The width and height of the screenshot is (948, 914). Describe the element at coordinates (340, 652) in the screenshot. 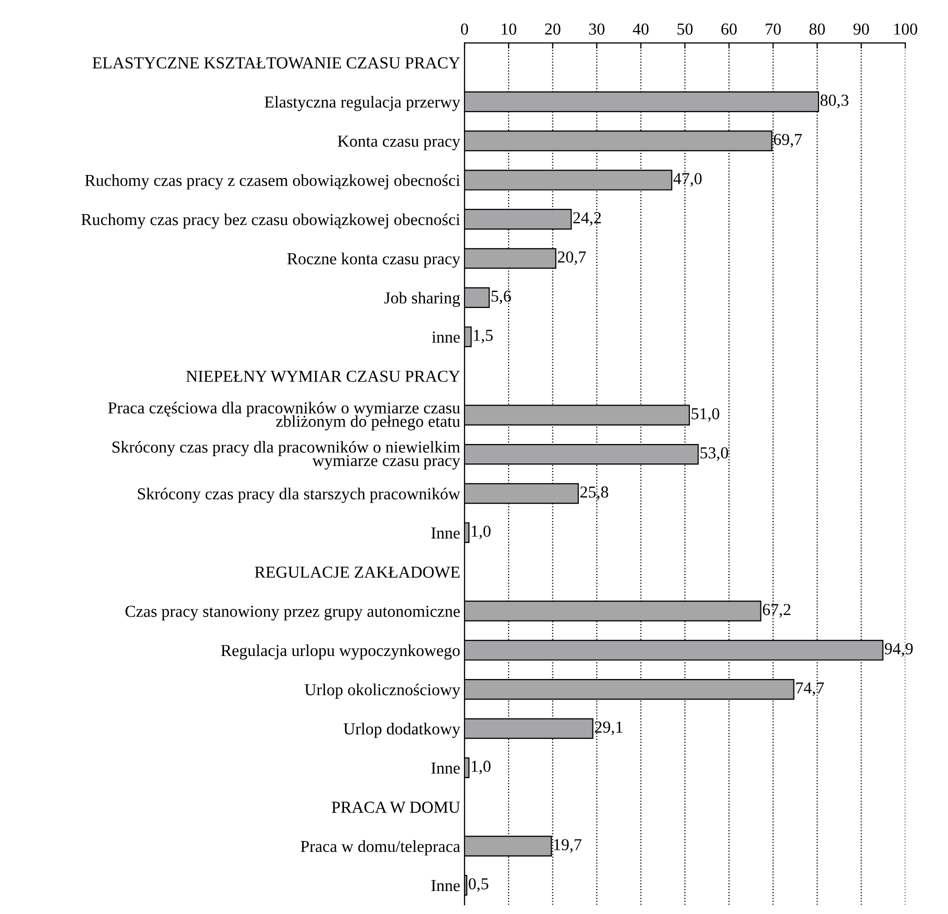

I see `y-tick-label: Regulacja urlopu wypoczynkowego` at that location.